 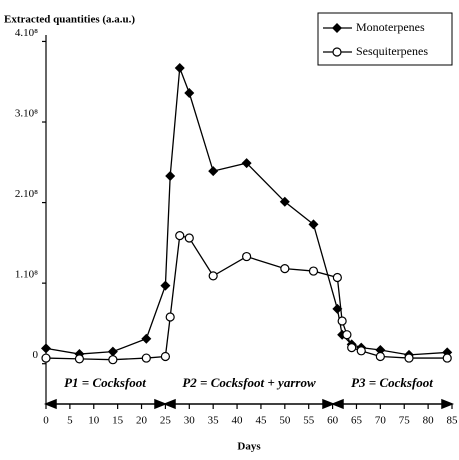 I want to click on legend-label: Monoterpenes, so click(x=390, y=27).